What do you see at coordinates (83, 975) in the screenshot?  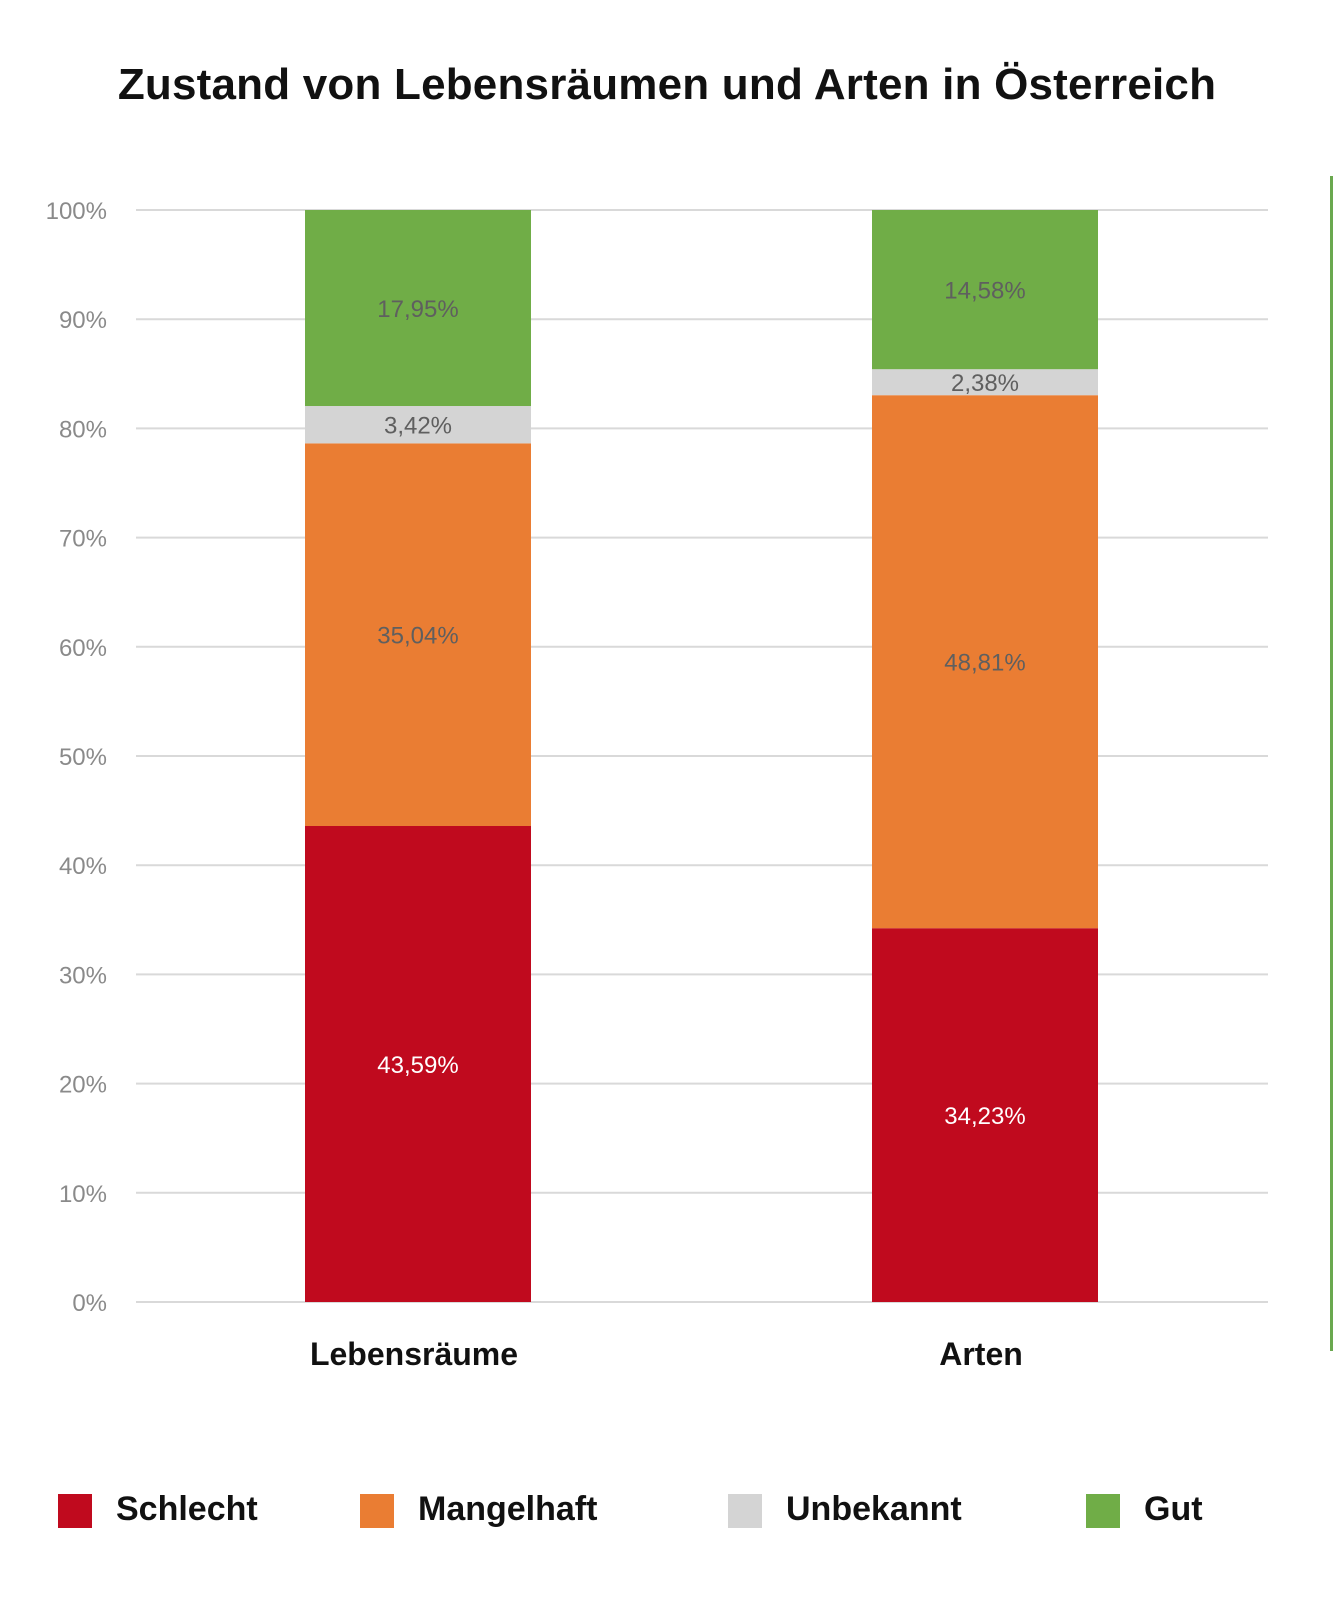 I see `y-tick-label: 30%` at bounding box center [83, 975].